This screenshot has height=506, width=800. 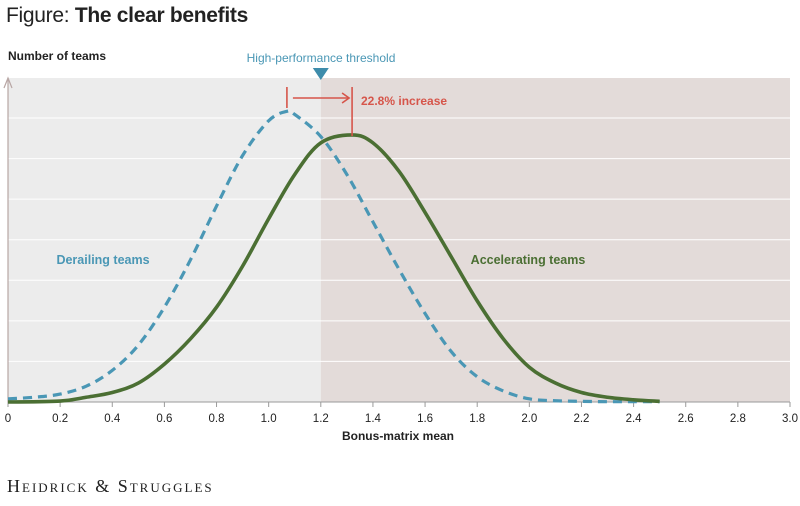 I want to click on figure-title: Figure: The clear benefits, so click(x=127, y=16).